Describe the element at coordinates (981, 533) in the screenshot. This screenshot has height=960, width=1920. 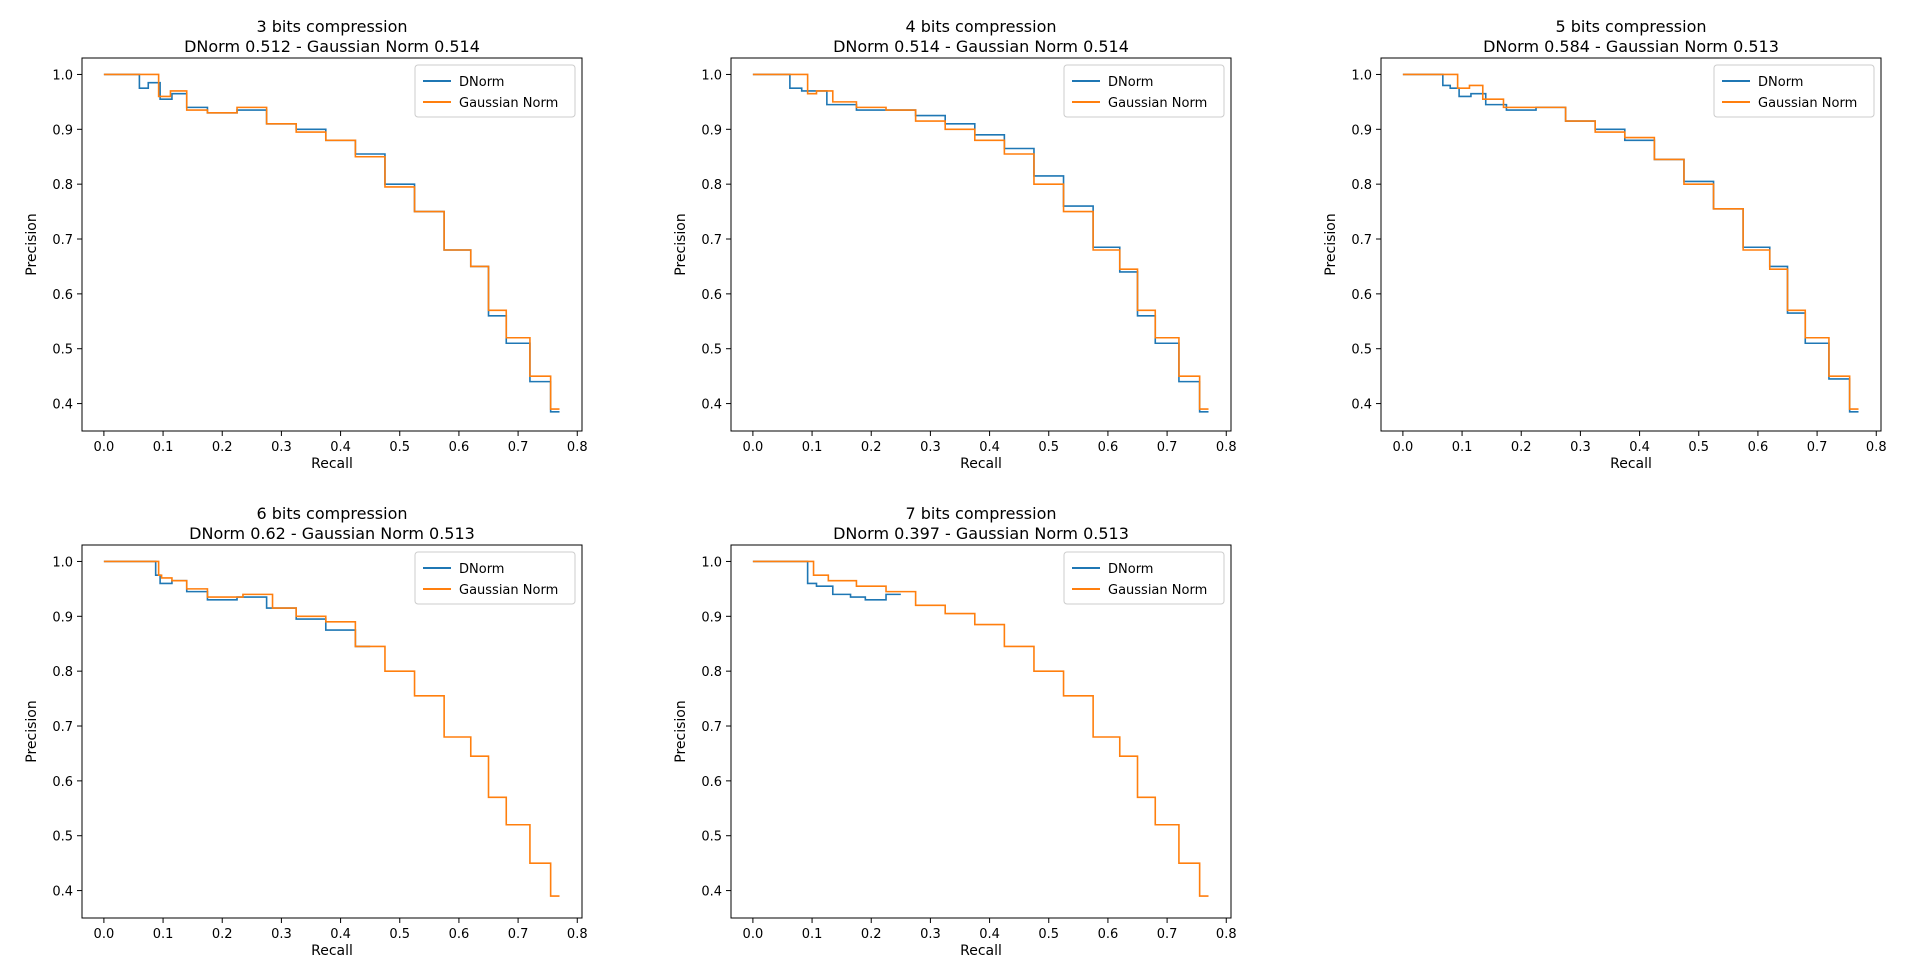
I see `subplot-subtitle: DNorm 0.397 - Gaussian Norm 0.513` at that location.